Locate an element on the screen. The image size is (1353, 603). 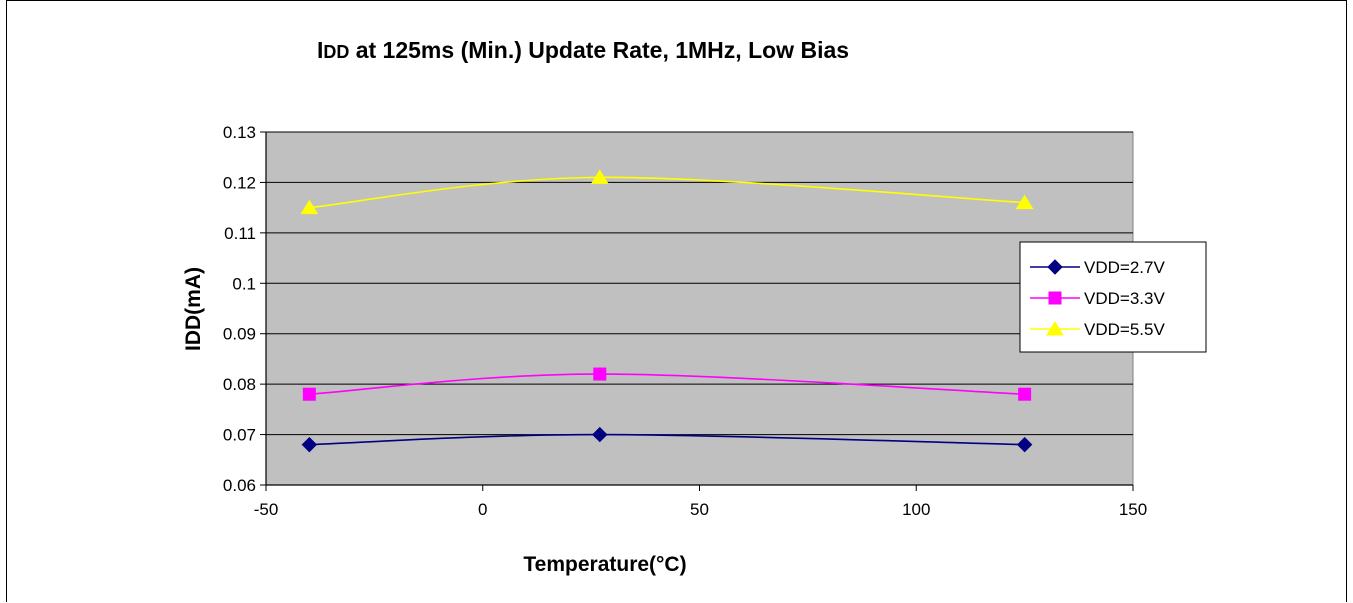
legend-item: VDD=5.5V is located at coordinates (1097, 329).